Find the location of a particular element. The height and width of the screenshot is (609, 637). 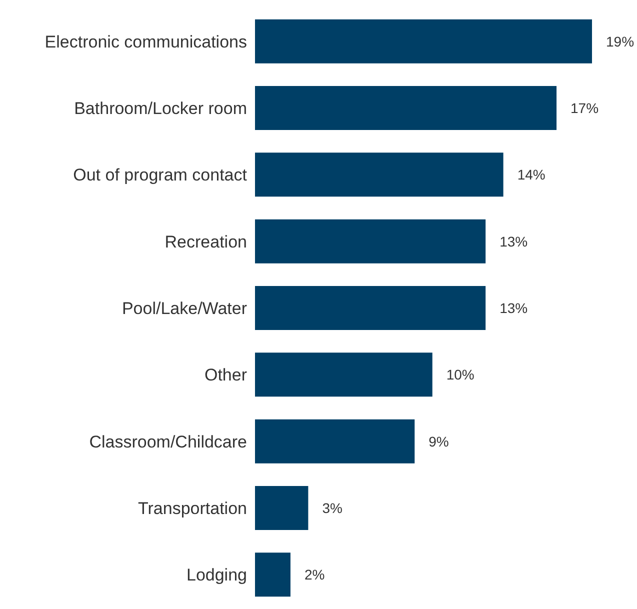

y-tick-label: Electronic communications is located at coordinates (145, 42).